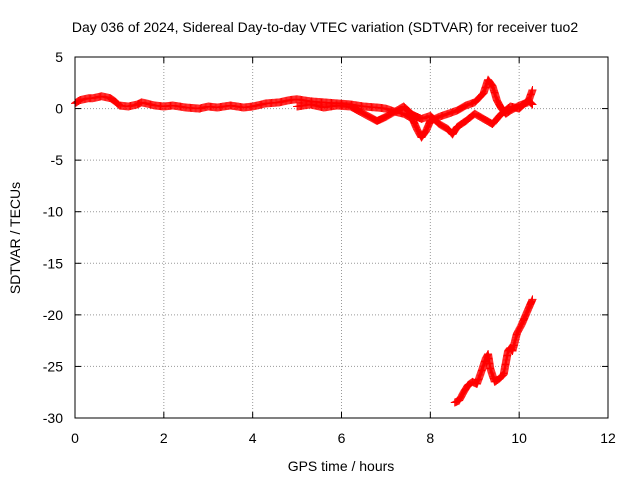 The width and height of the screenshot is (640, 480). What do you see at coordinates (59, 57) in the screenshot?
I see `y-tick-label: 5` at bounding box center [59, 57].